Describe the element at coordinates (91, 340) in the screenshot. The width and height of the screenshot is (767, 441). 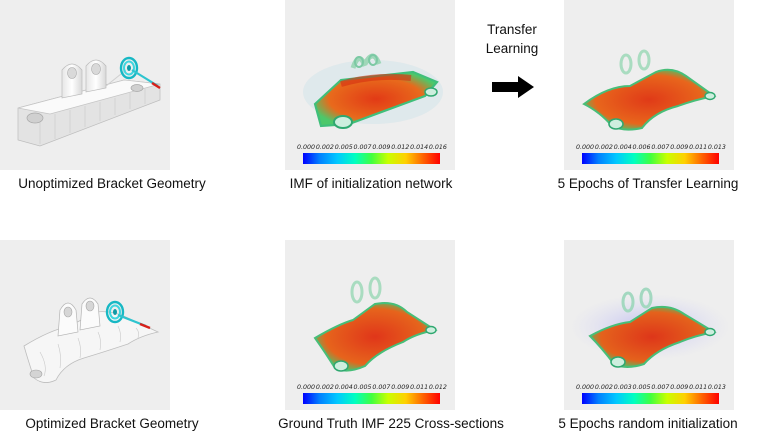
I see `optimized-bracket-render` at that location.